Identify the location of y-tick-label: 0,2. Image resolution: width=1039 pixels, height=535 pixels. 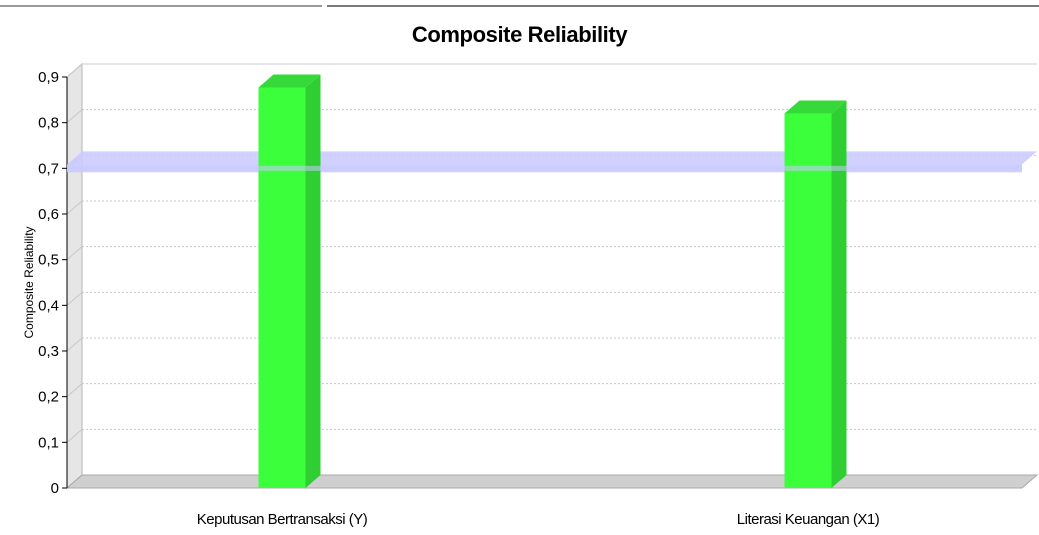
(48, 397).